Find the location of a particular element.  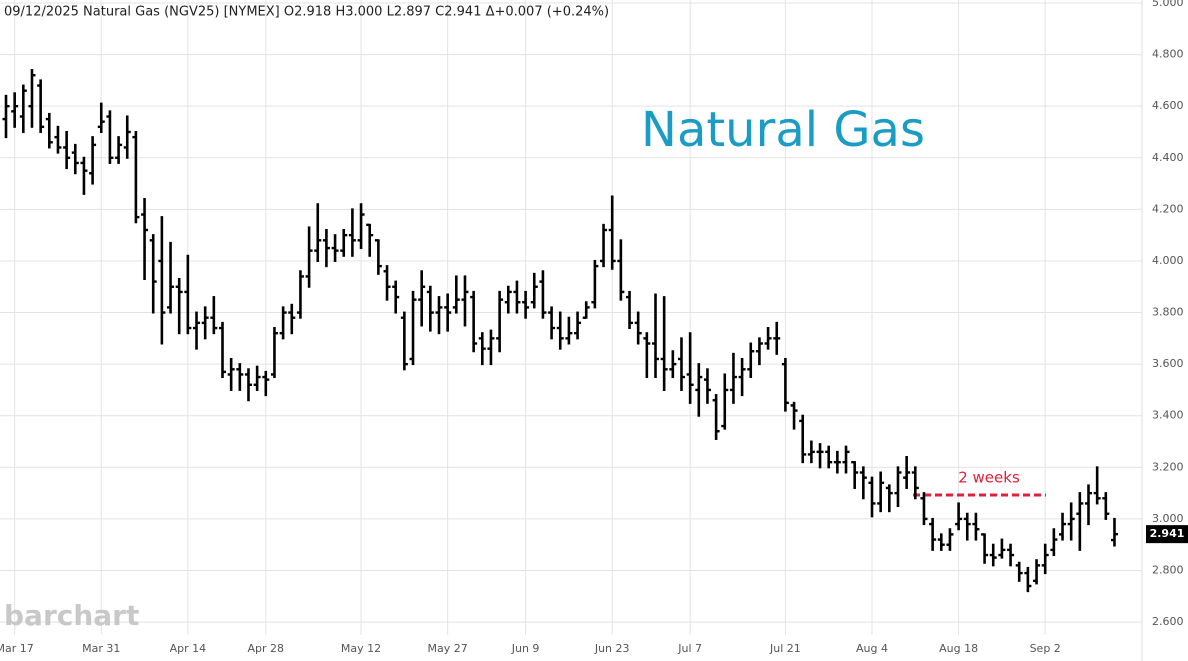

x-tick-label: Sep 2 is located at coordinates (1045, 648).